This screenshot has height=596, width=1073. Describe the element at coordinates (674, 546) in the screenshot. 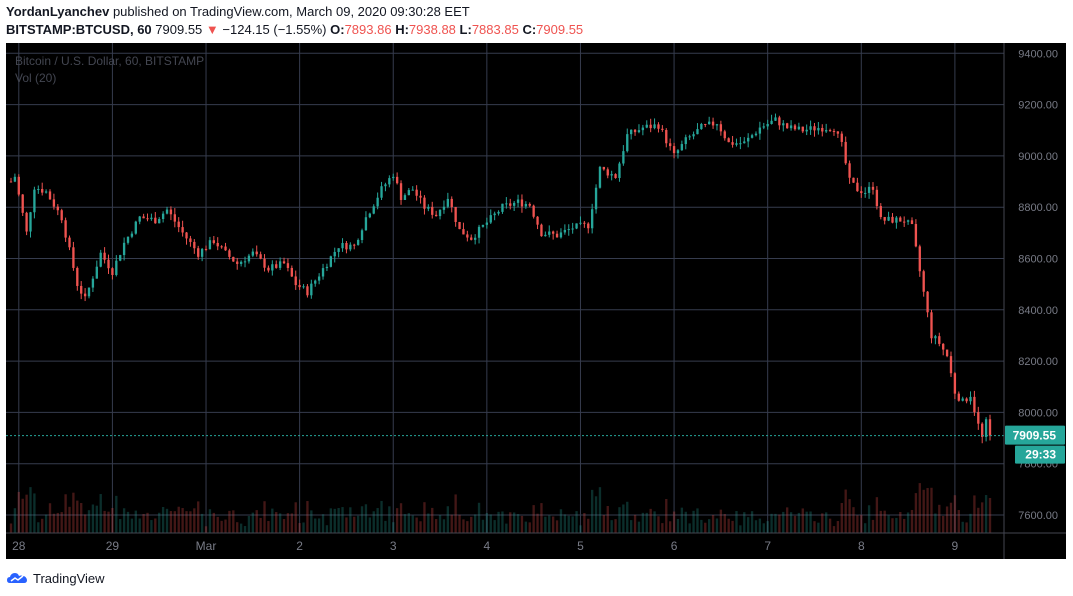

I see `time-tick-label: 6` at that location.